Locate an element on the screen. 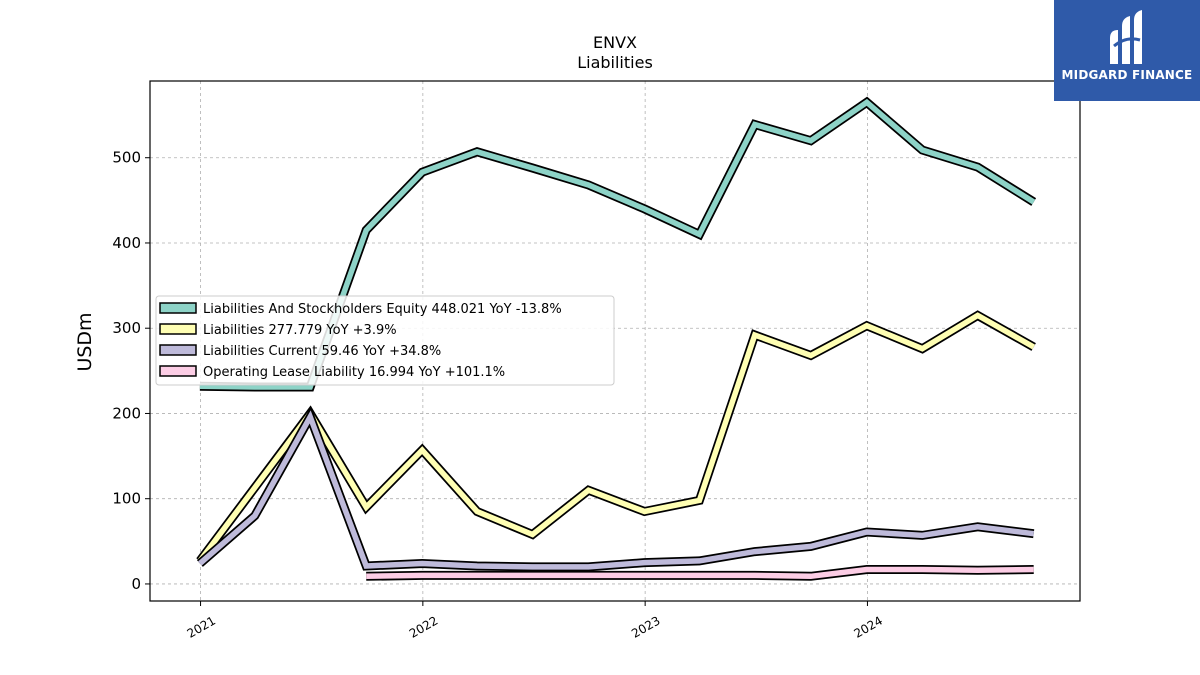 Image resolution: width=1200 pixels, height=675 pixels. legend-box is located at coordinates (385, 340).